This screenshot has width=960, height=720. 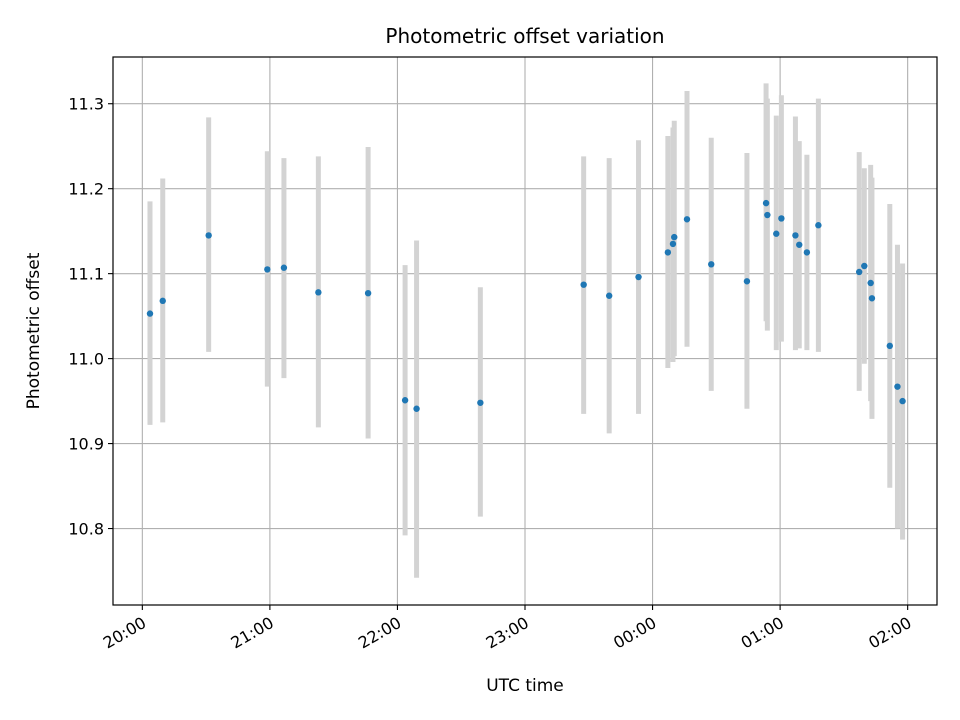 I want to click on y-axis-title: Photometric offset, so click(x=34, y=330).